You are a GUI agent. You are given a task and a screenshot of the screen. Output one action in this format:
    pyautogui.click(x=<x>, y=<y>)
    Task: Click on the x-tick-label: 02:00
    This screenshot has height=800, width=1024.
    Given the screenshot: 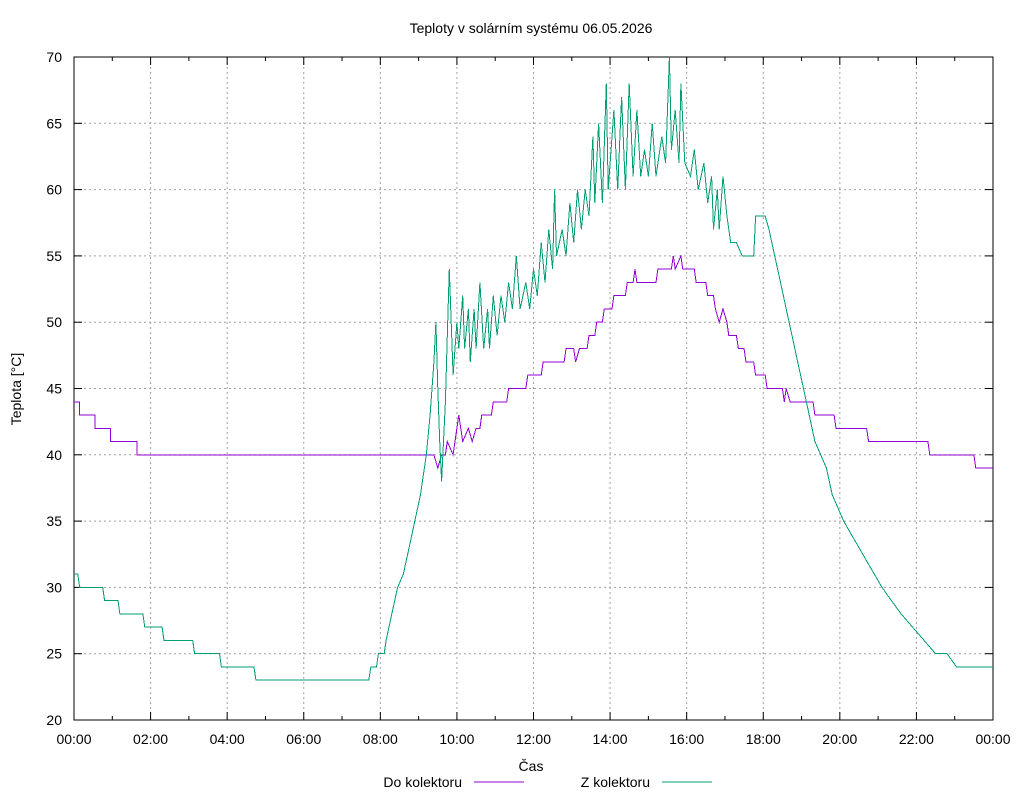 What is the action you would take?
    pyautogui.click(x=150, y=739)
    